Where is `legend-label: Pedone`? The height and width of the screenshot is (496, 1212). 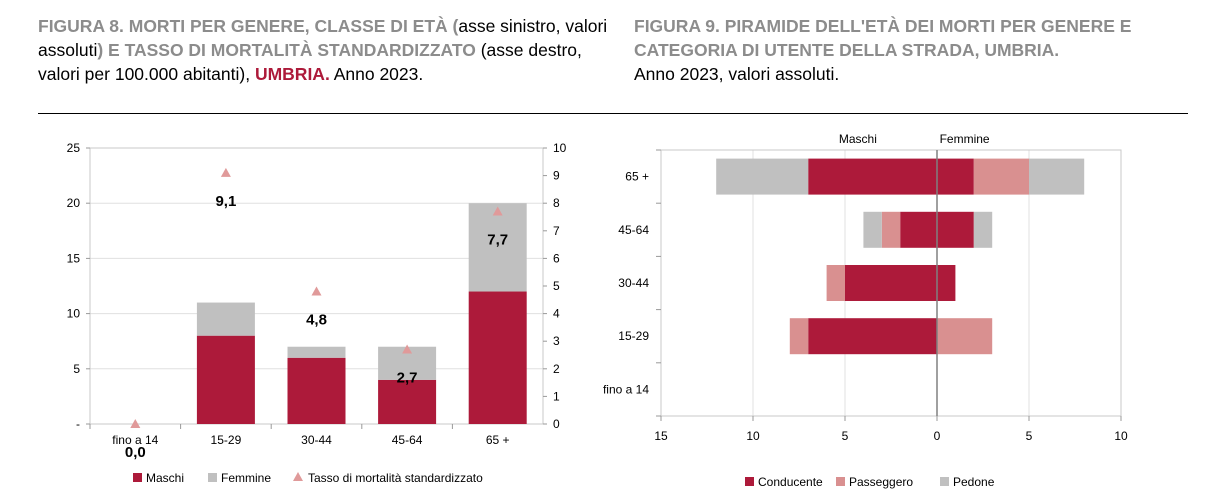 legend-label: Pedone is located at coordinates (974, 482).